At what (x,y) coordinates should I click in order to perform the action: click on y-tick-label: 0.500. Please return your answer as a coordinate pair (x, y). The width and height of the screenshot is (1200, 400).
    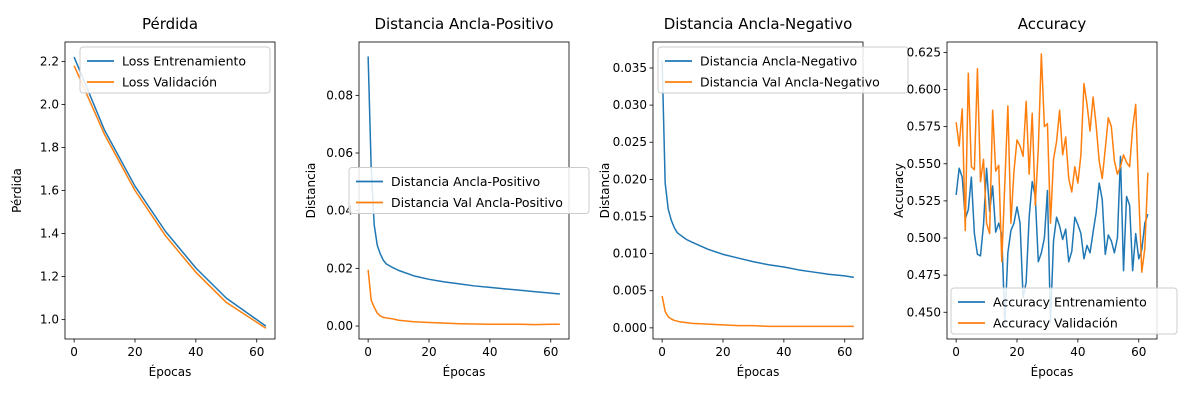
    Looking at the image, I should click on (924, 238).